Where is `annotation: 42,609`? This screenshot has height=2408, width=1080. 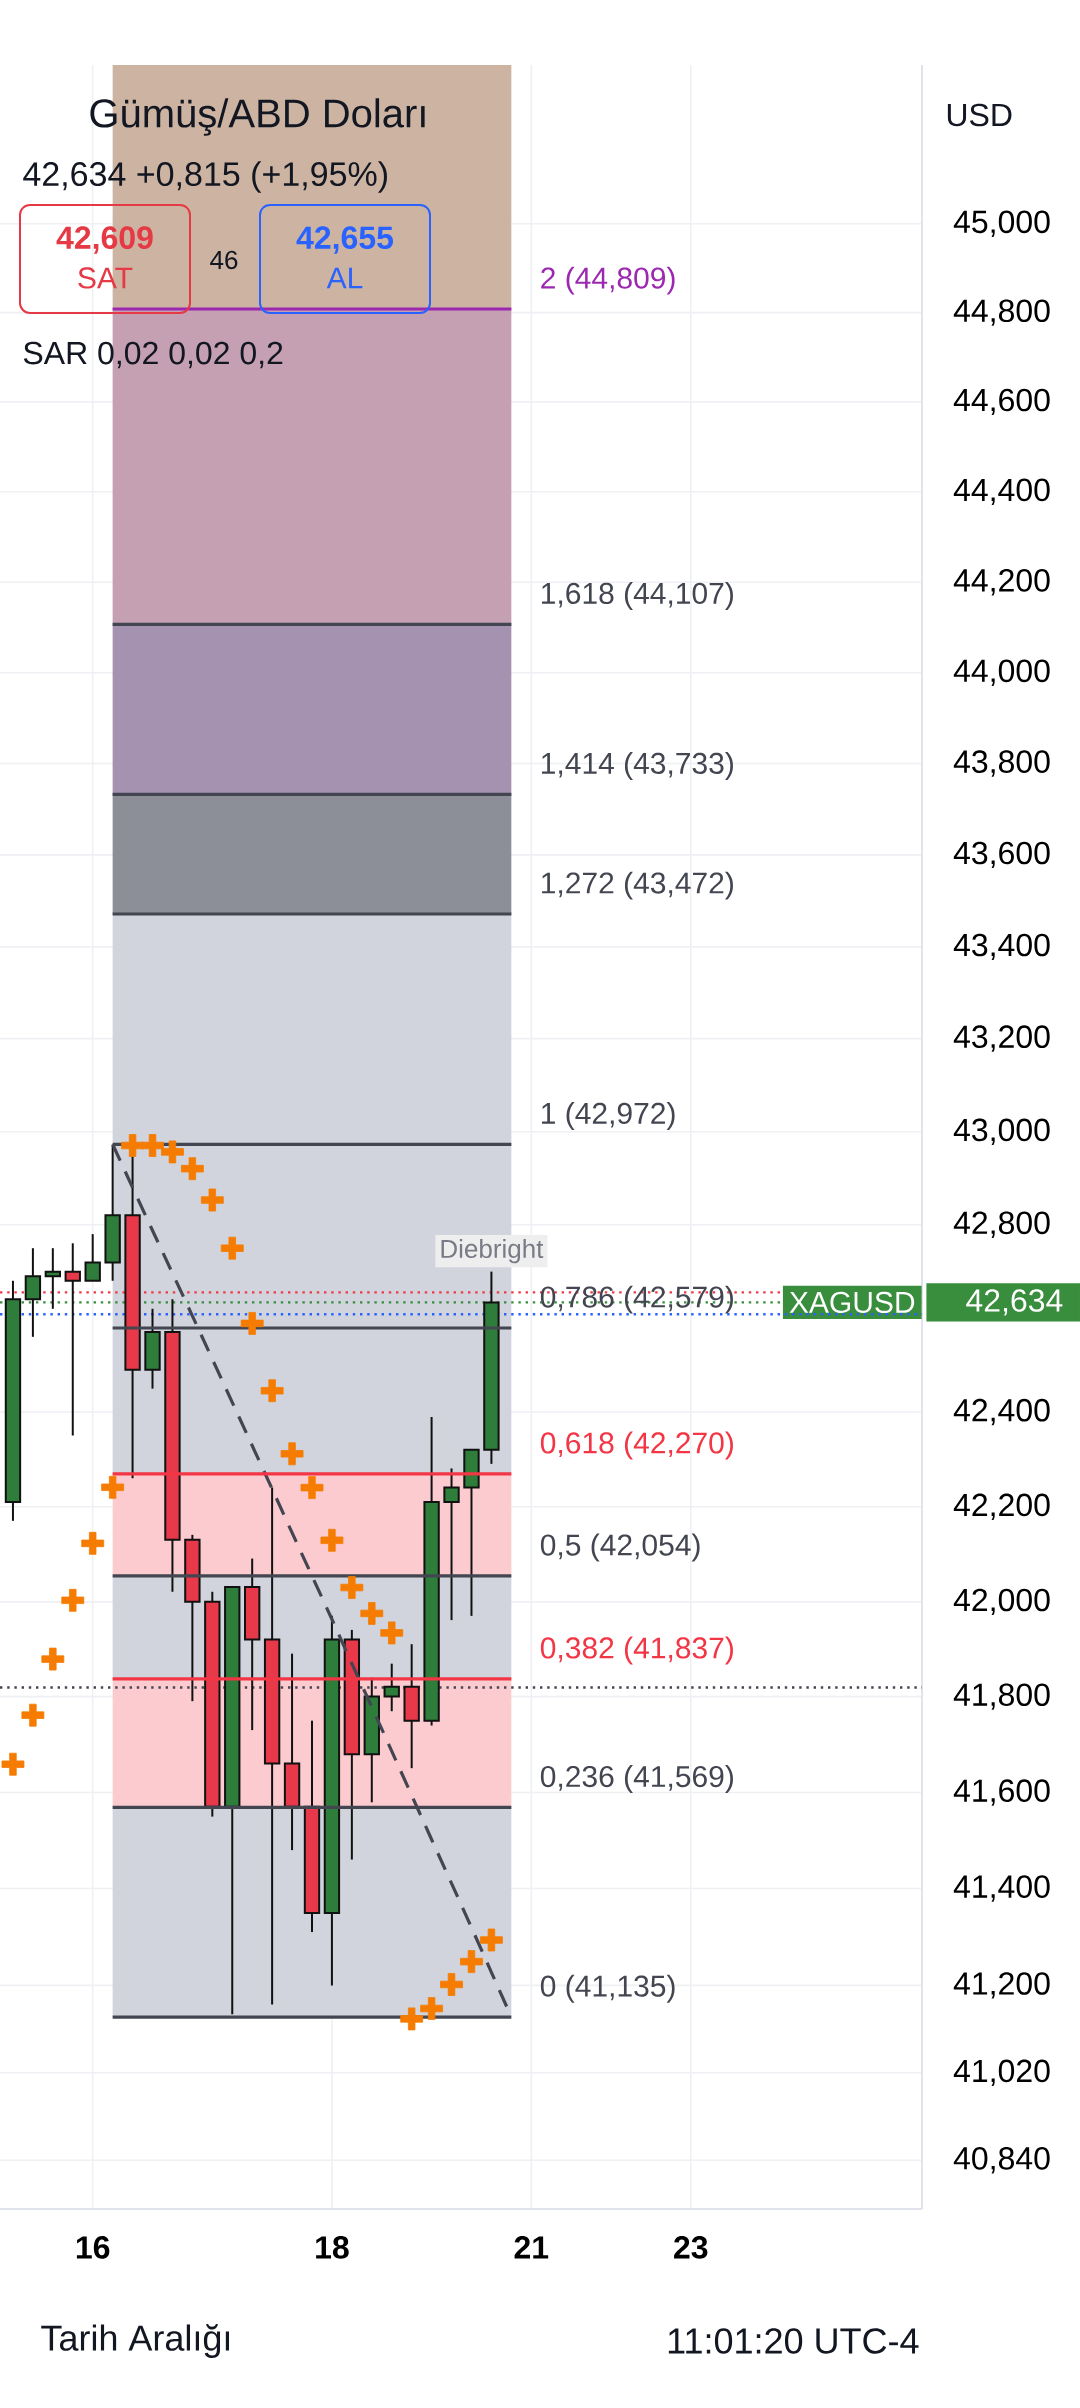
annotation: 42,609 is located at coordinates (104, 240).